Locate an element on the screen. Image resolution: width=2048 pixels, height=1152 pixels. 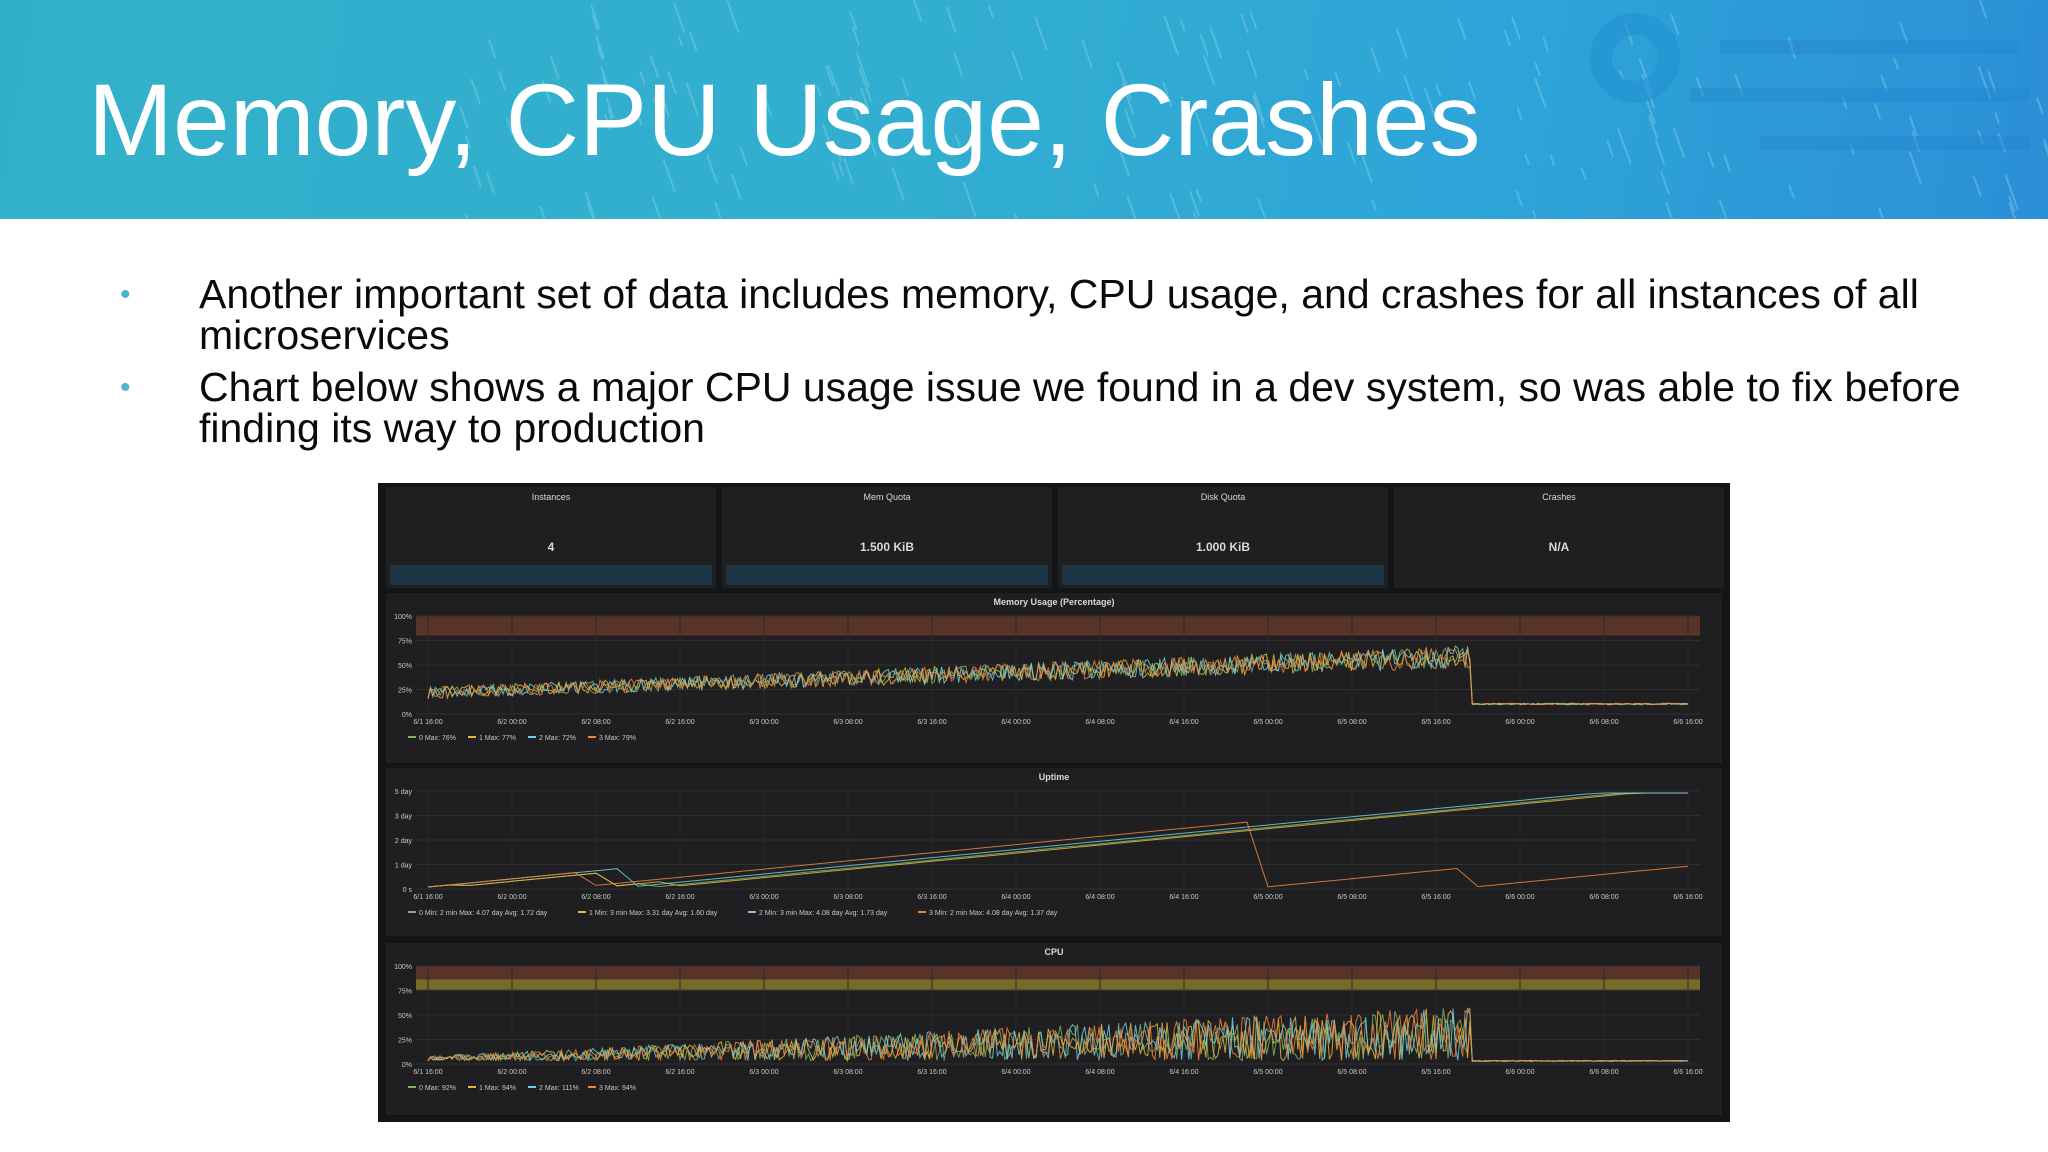
y-tick-label: 25% is located at coordinates (405, 1041).